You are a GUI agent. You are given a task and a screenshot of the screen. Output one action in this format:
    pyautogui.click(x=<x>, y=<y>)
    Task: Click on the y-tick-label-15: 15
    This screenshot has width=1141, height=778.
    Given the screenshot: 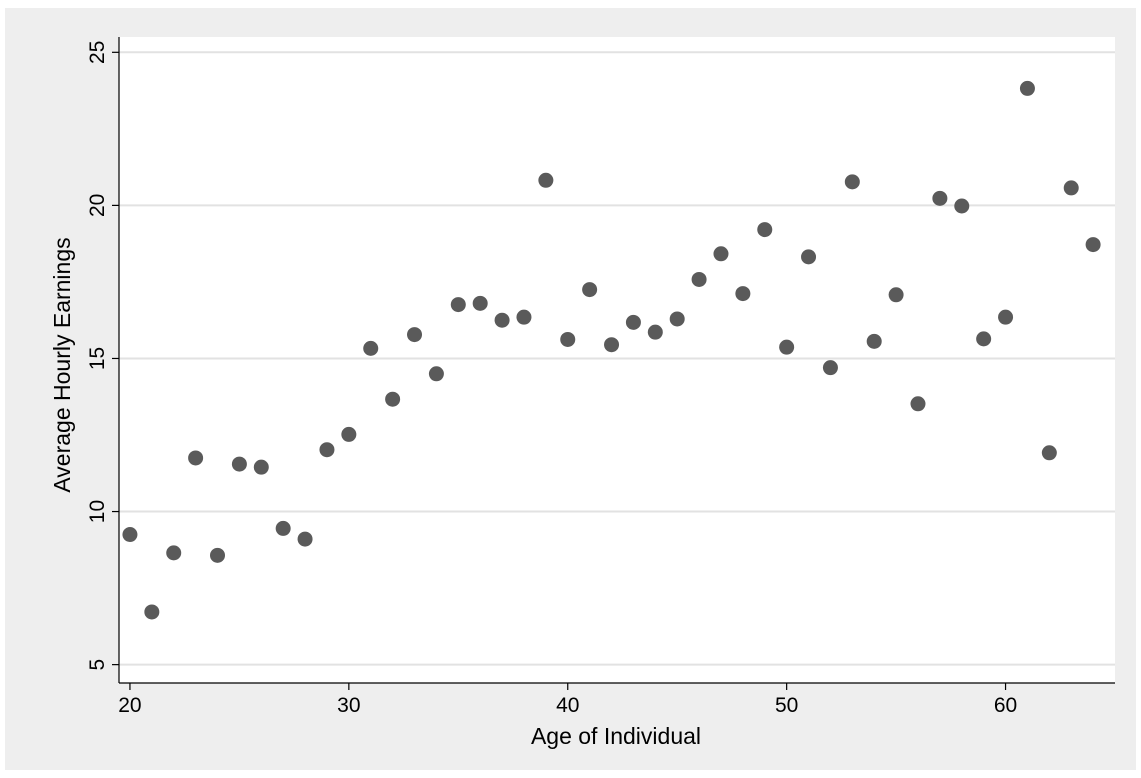 What is the action you would take?
    pyautogui.click(x=97, y=358)
    